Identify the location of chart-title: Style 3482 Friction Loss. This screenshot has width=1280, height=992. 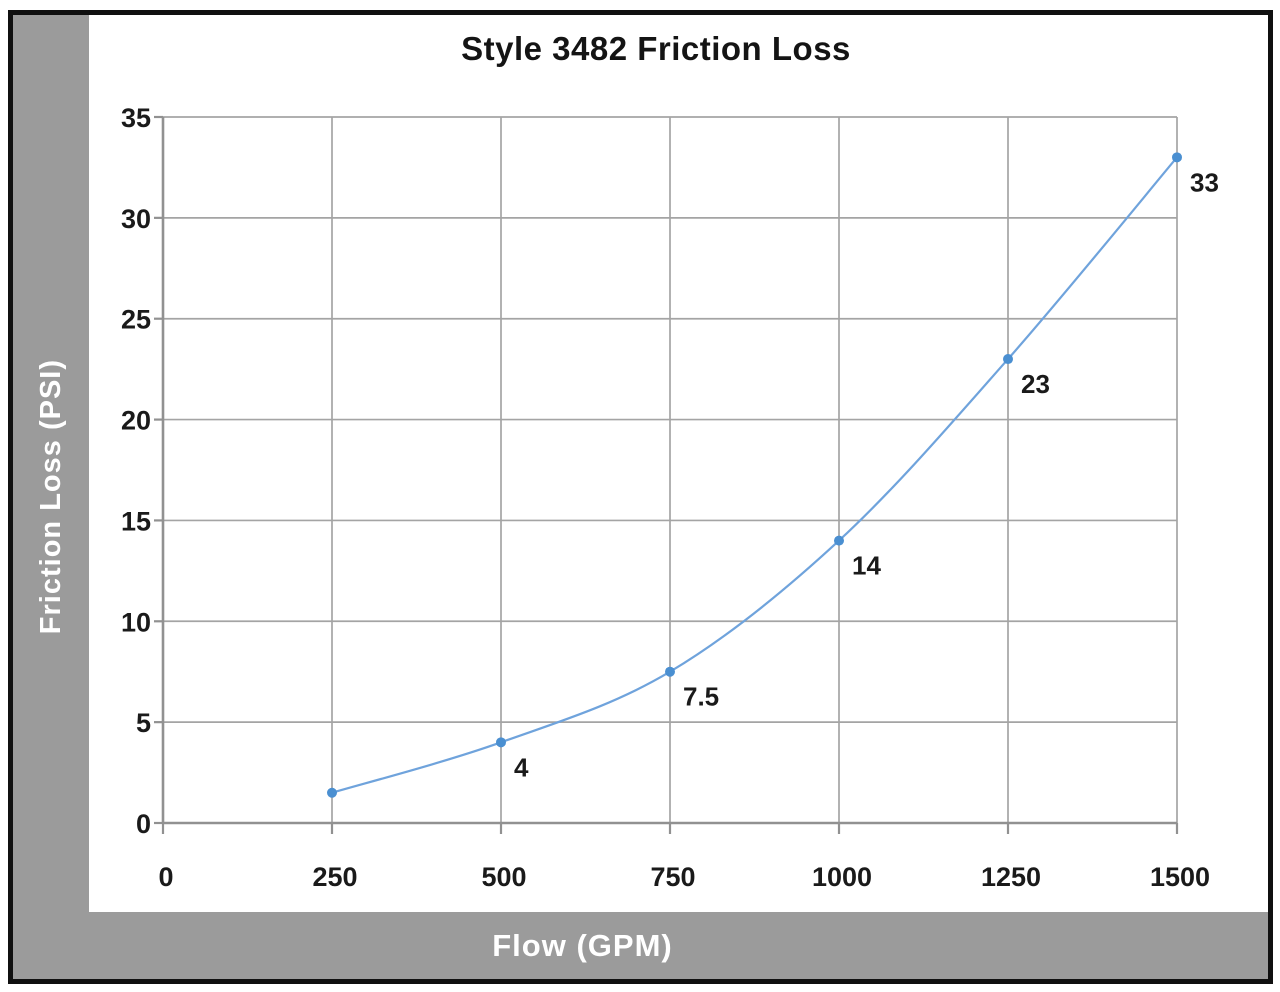
(656, 48).